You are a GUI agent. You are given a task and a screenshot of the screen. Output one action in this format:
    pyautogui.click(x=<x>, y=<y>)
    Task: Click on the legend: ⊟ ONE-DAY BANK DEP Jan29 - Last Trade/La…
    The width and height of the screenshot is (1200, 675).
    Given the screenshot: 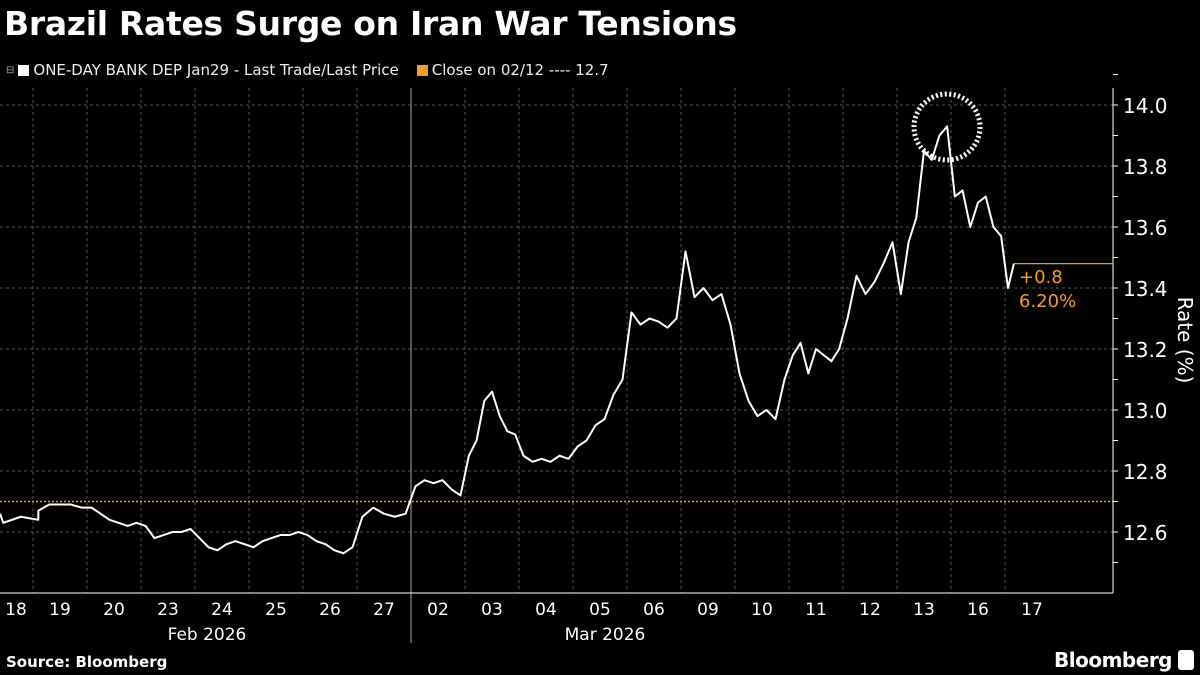 What is the action you would take?
    pyautogui.click(x=307, y=70)
    